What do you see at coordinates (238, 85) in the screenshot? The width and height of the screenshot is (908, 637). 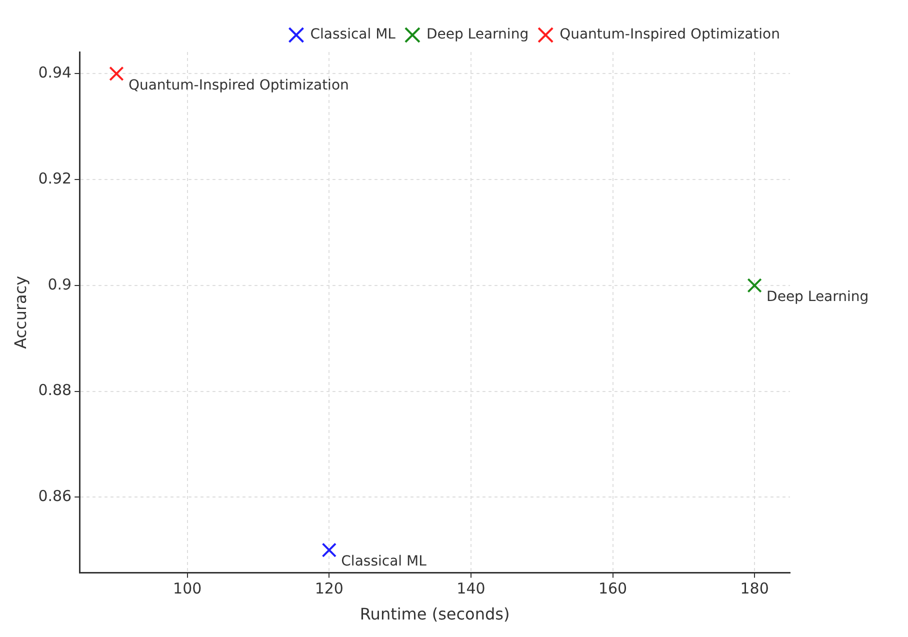 I see `annotation: Quantum-Inspired Optimization` at bounding box center [238, 85].